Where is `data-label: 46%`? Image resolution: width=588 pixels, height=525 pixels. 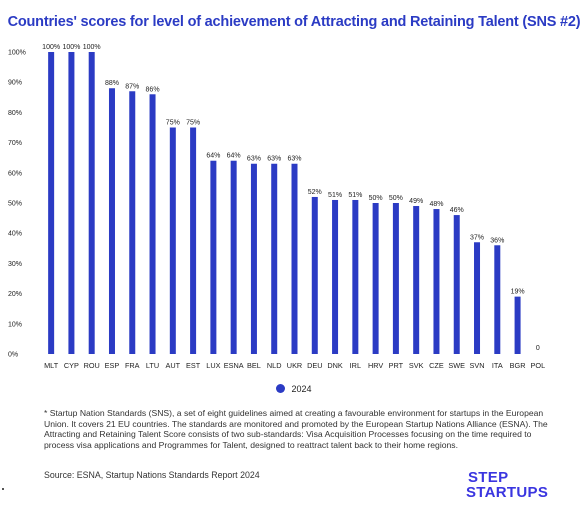
data-label: 46% is located at coordinates (457, 210).